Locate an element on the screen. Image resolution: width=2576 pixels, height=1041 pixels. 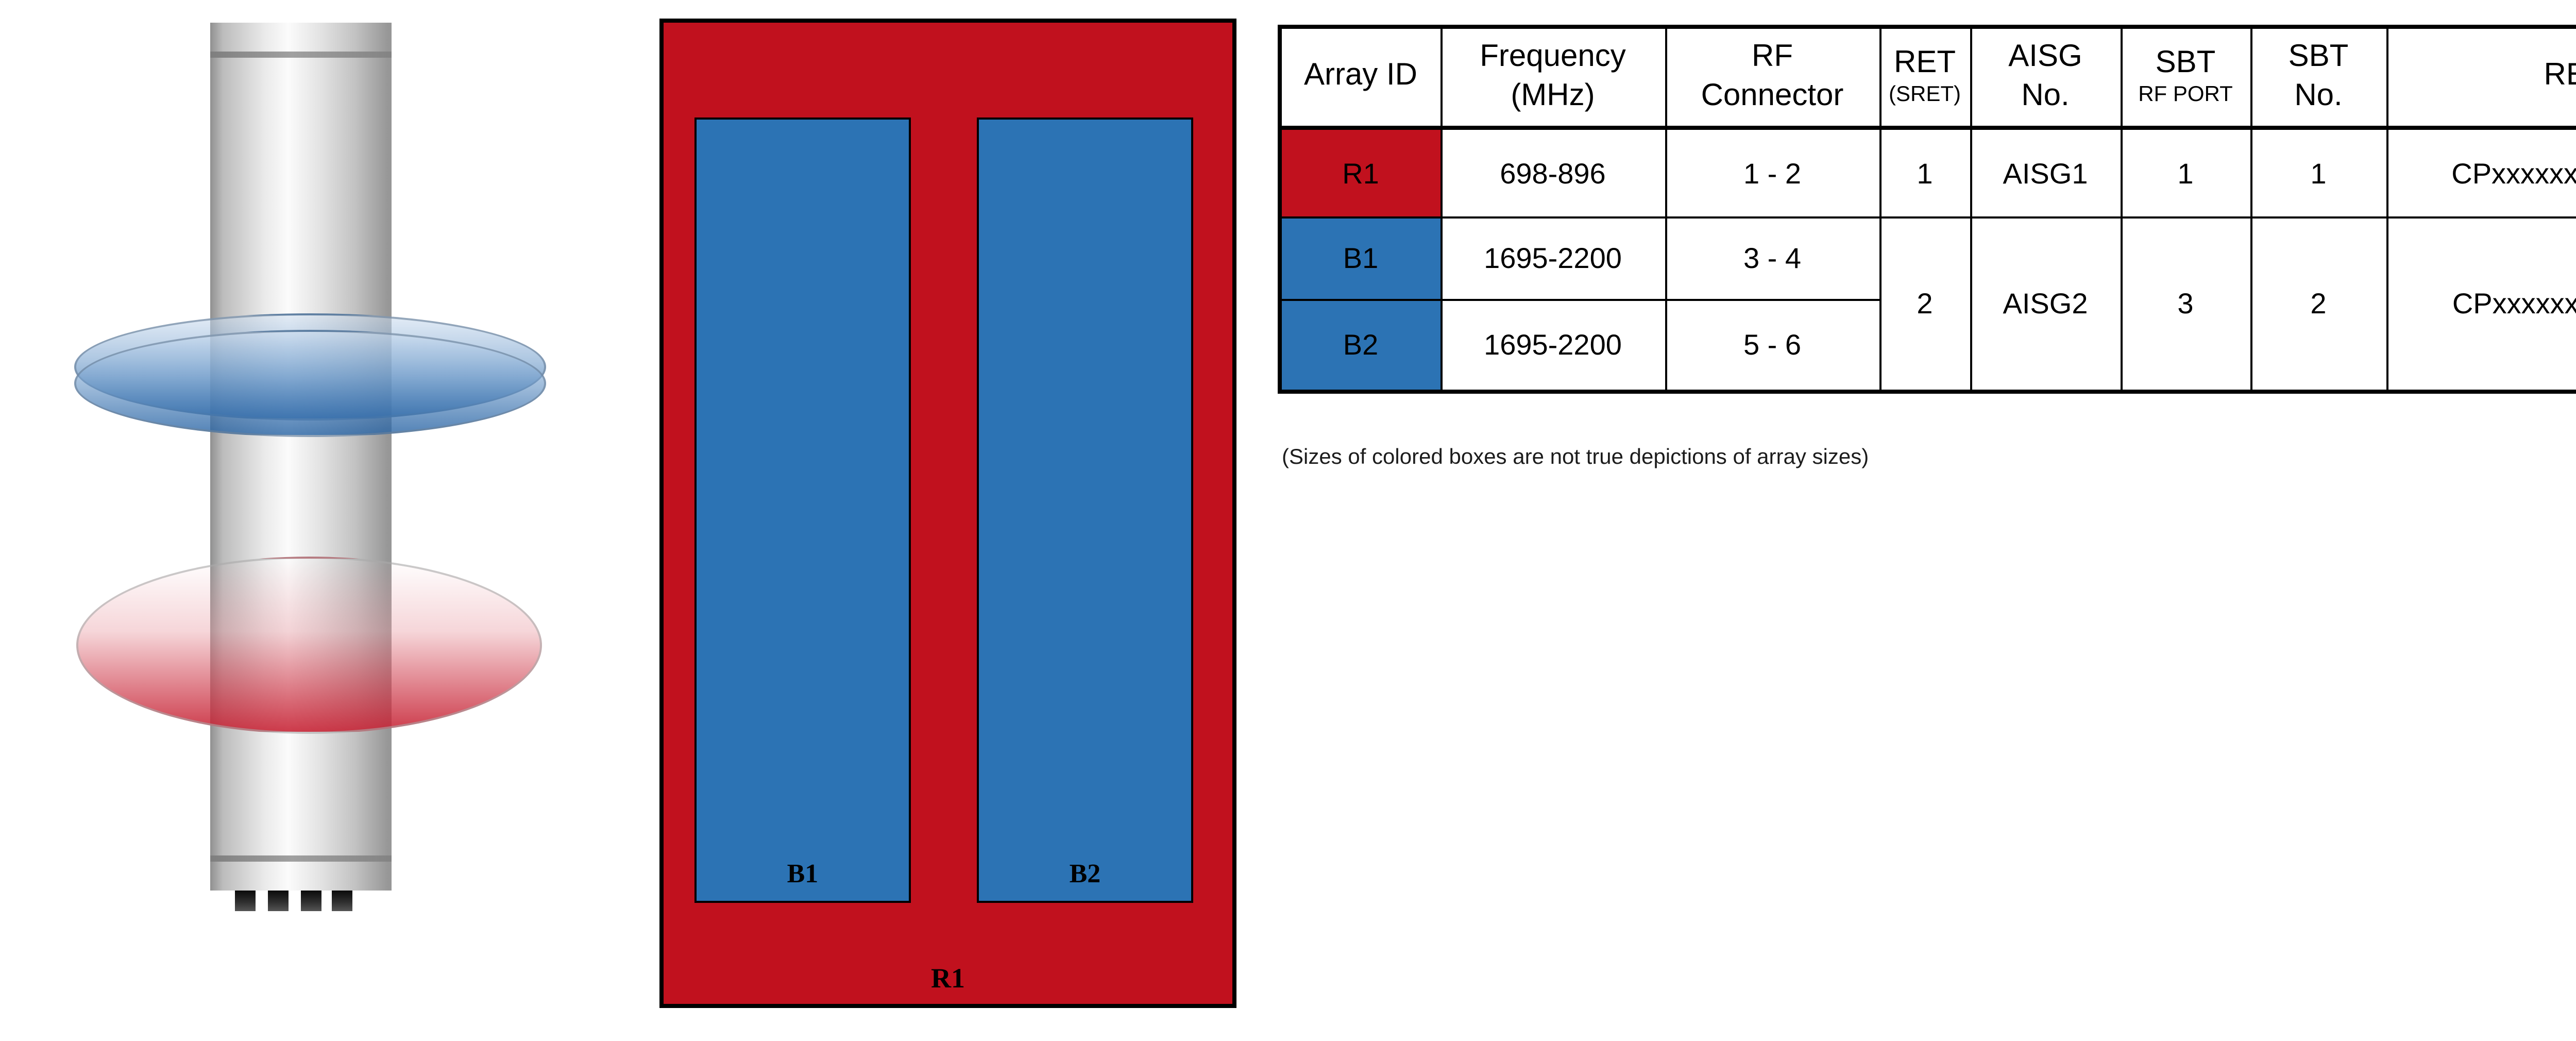
cell-frequency: 698-896 is located at coordinates (1552, 172).